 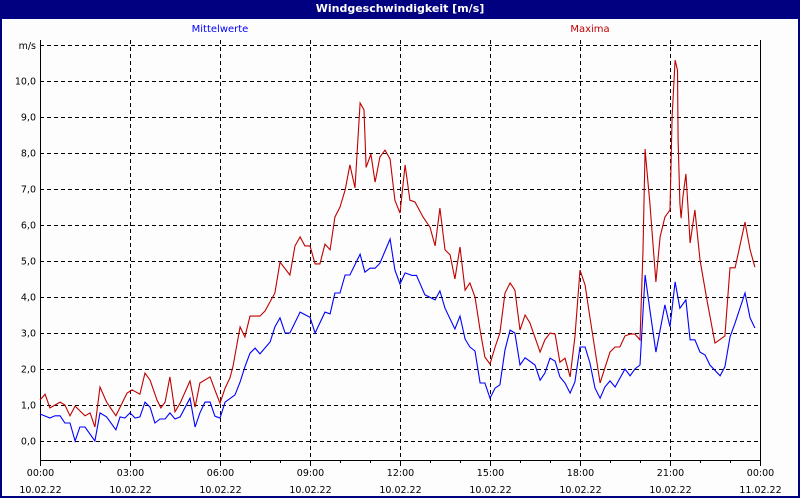 What do you see at coordinates (400, 473) in the screenshot?
I see `x-tick-time-label: 12:00` at bounding box center [400, 473].